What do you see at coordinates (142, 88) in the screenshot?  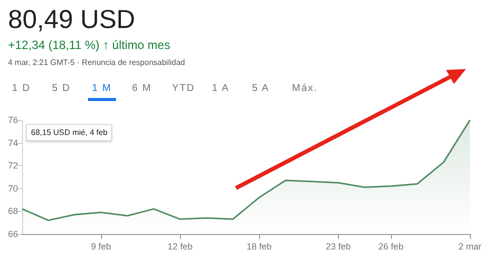 I see `text: 6 M` at bounding box center [142, 88].